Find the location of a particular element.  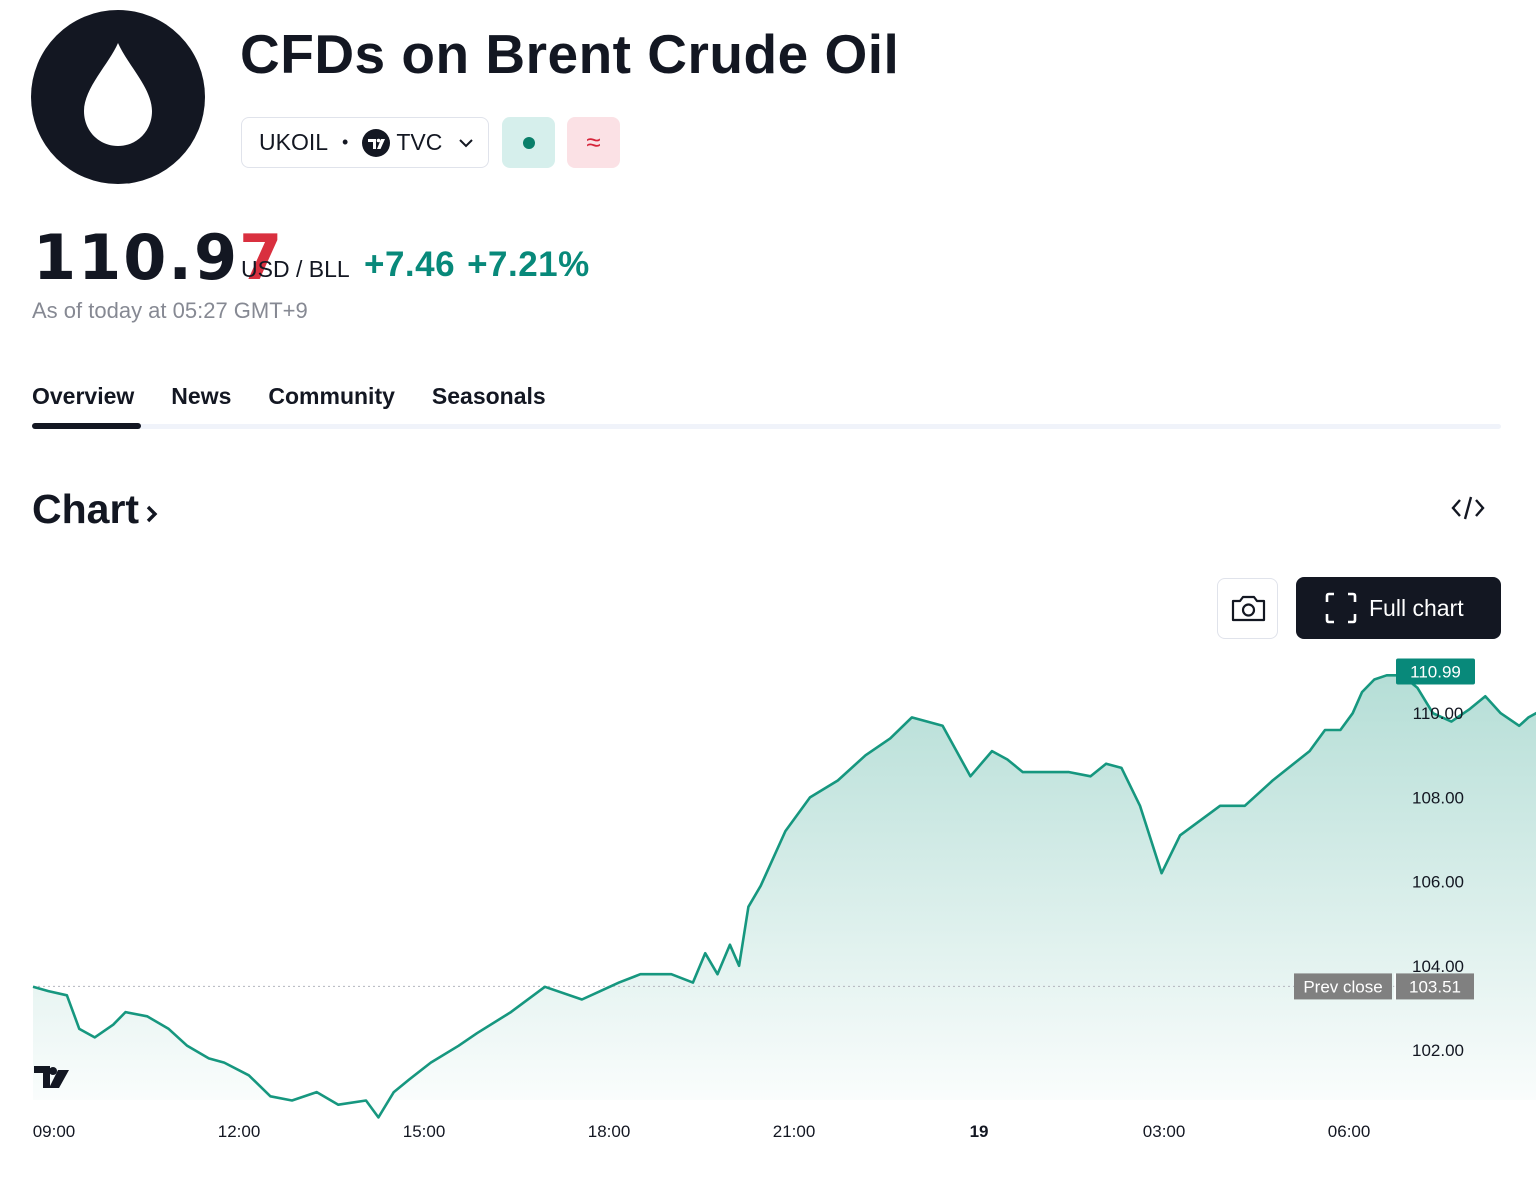

x-tick-label: 06:00 is located at coordinates (1349, 1131).